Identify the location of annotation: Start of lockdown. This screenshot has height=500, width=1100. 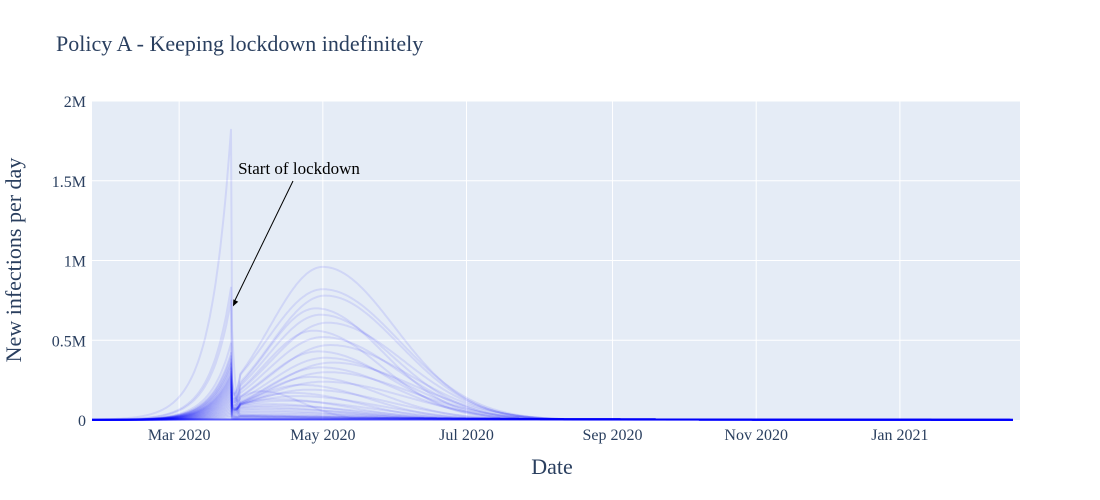
(296, 233).